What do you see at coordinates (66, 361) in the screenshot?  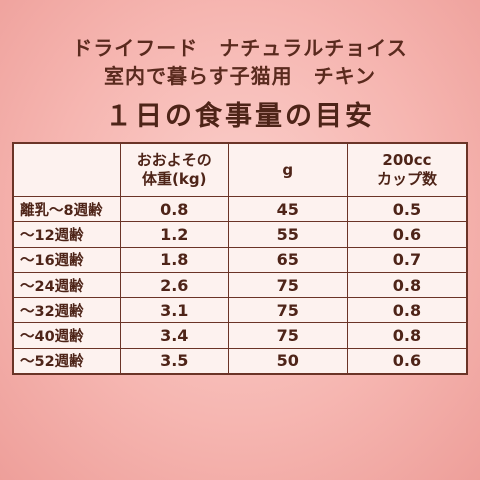 I see `age-cell: ～52週齢` at bounding box center [66, 361].